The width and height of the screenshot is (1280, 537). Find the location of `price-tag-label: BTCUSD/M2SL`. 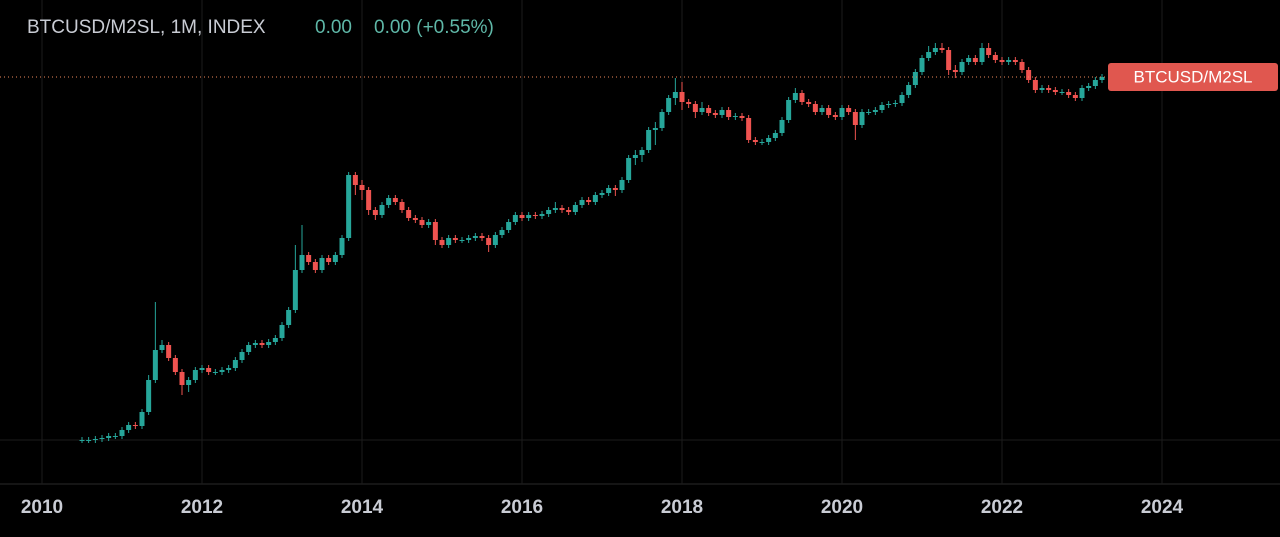

price-tag-label: BTCUSD/M2SL is located at coordinates (1192, 76).